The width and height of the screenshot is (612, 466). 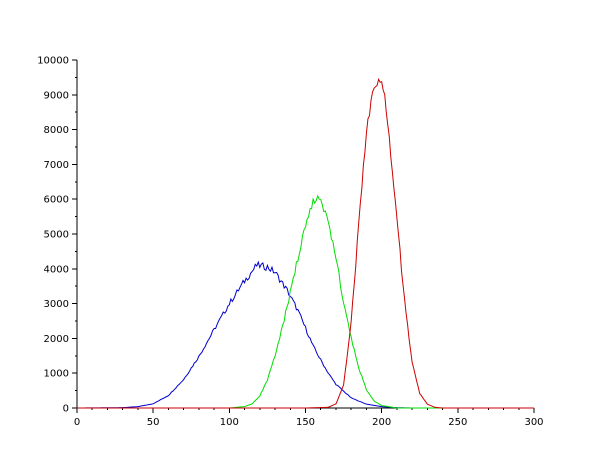 I want to click on x-tick-label: 250, so click(x=457, y=422).